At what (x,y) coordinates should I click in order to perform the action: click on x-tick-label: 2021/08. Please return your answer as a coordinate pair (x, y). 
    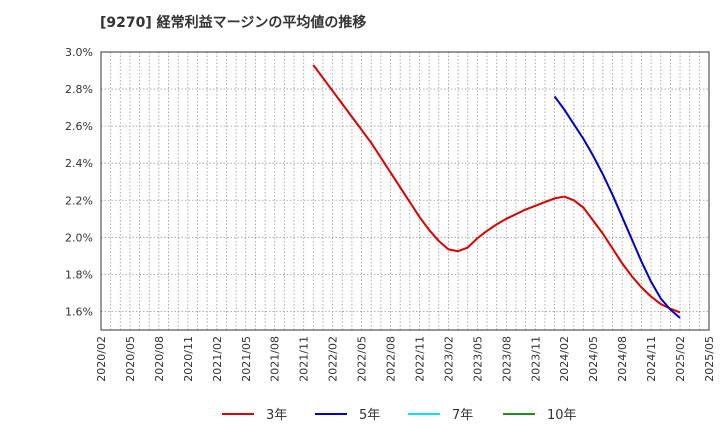
    Looking at the image, I should click on (275, 359).